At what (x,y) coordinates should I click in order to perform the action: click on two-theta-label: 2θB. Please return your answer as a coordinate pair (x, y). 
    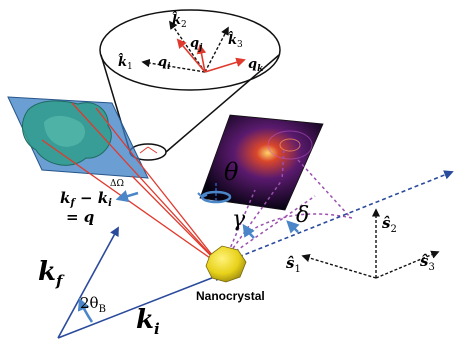
    Looking at the image, I should click on (93, 304).